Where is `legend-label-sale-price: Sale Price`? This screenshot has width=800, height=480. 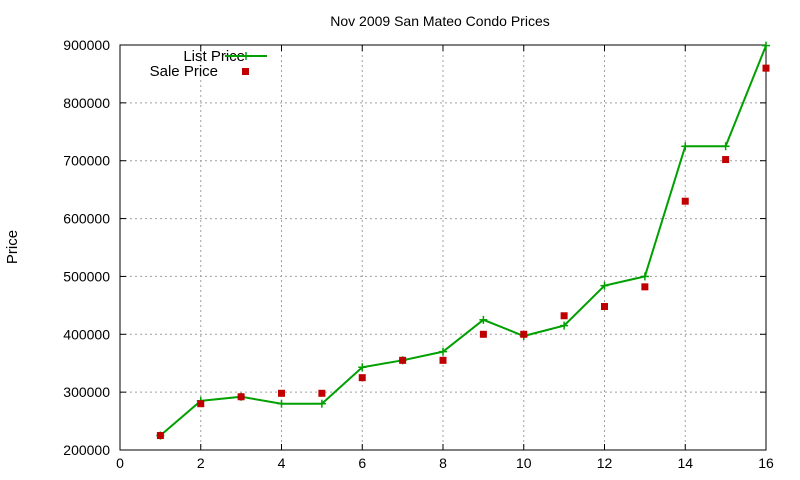
legend-label-sale-price: Sale Price is located at coordinates (184, 71).